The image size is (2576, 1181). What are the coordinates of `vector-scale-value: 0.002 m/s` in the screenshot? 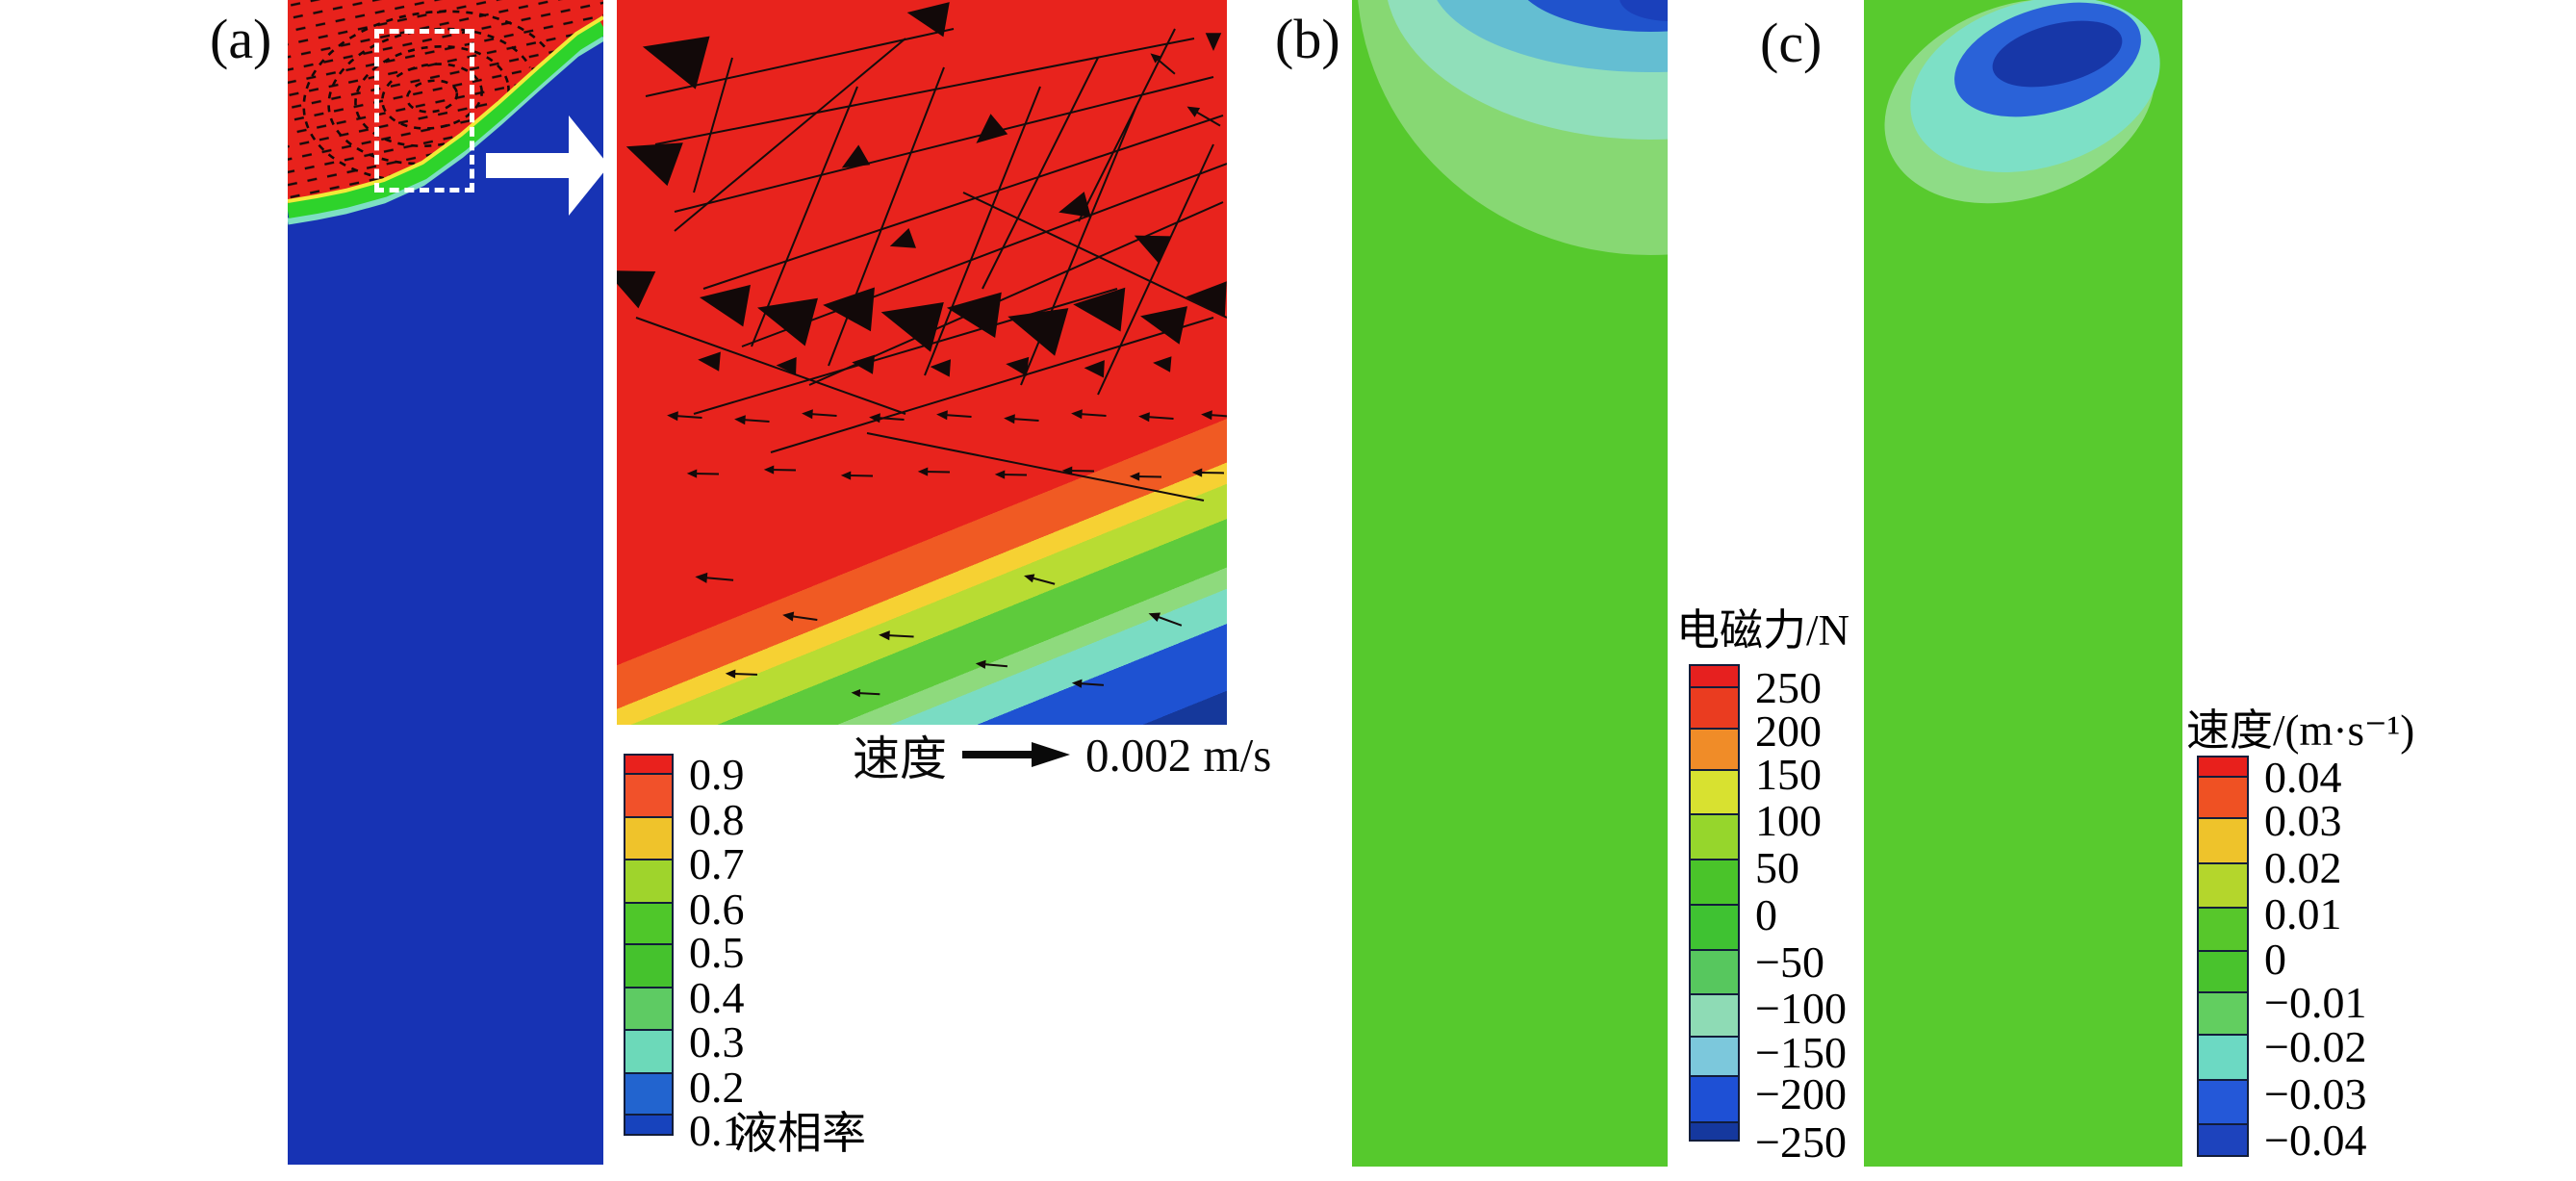 It's located at (1178, 755).